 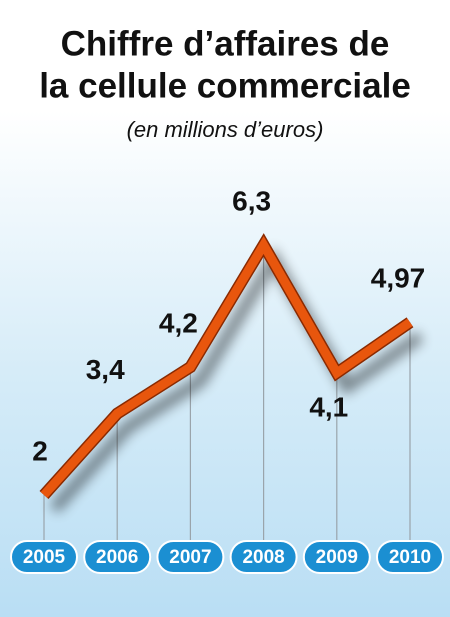 What do you see at coordinates (178, 322) in the screenshot?
I see `value-label: 4,2` at bounding box center [178, 322].